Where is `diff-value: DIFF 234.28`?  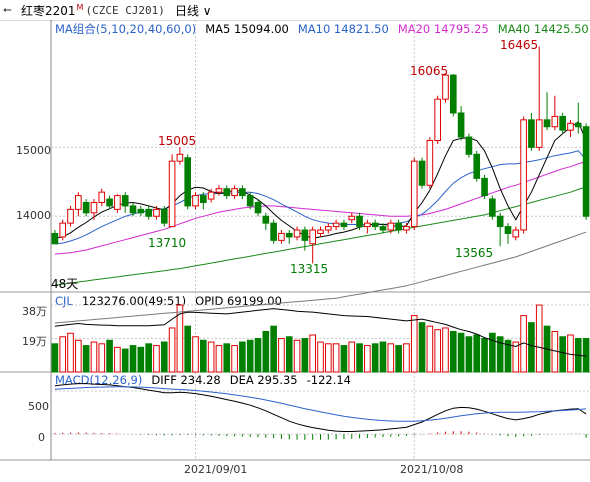 diff-value: DIFF 234.28 is located at coordinates (186, 380).